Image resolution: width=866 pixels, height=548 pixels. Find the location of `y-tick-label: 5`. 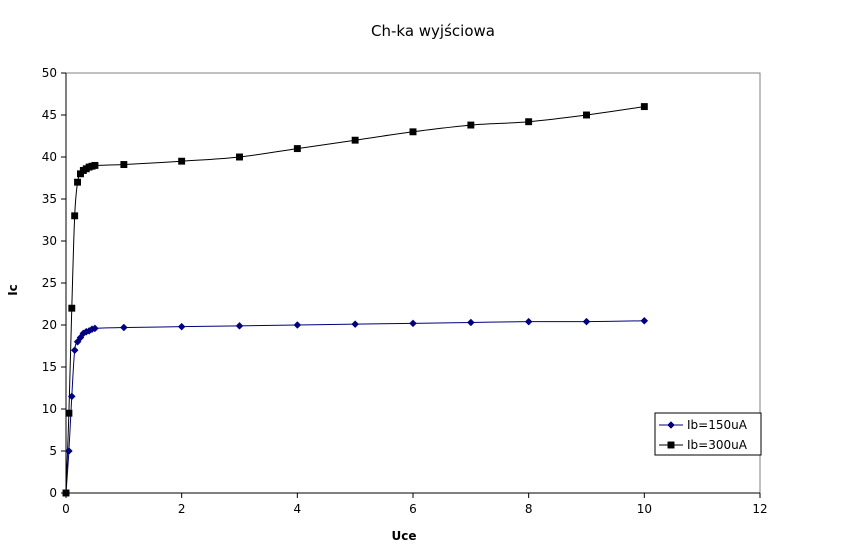

y-tick-label: 5 is located at coordinates (53, 451).